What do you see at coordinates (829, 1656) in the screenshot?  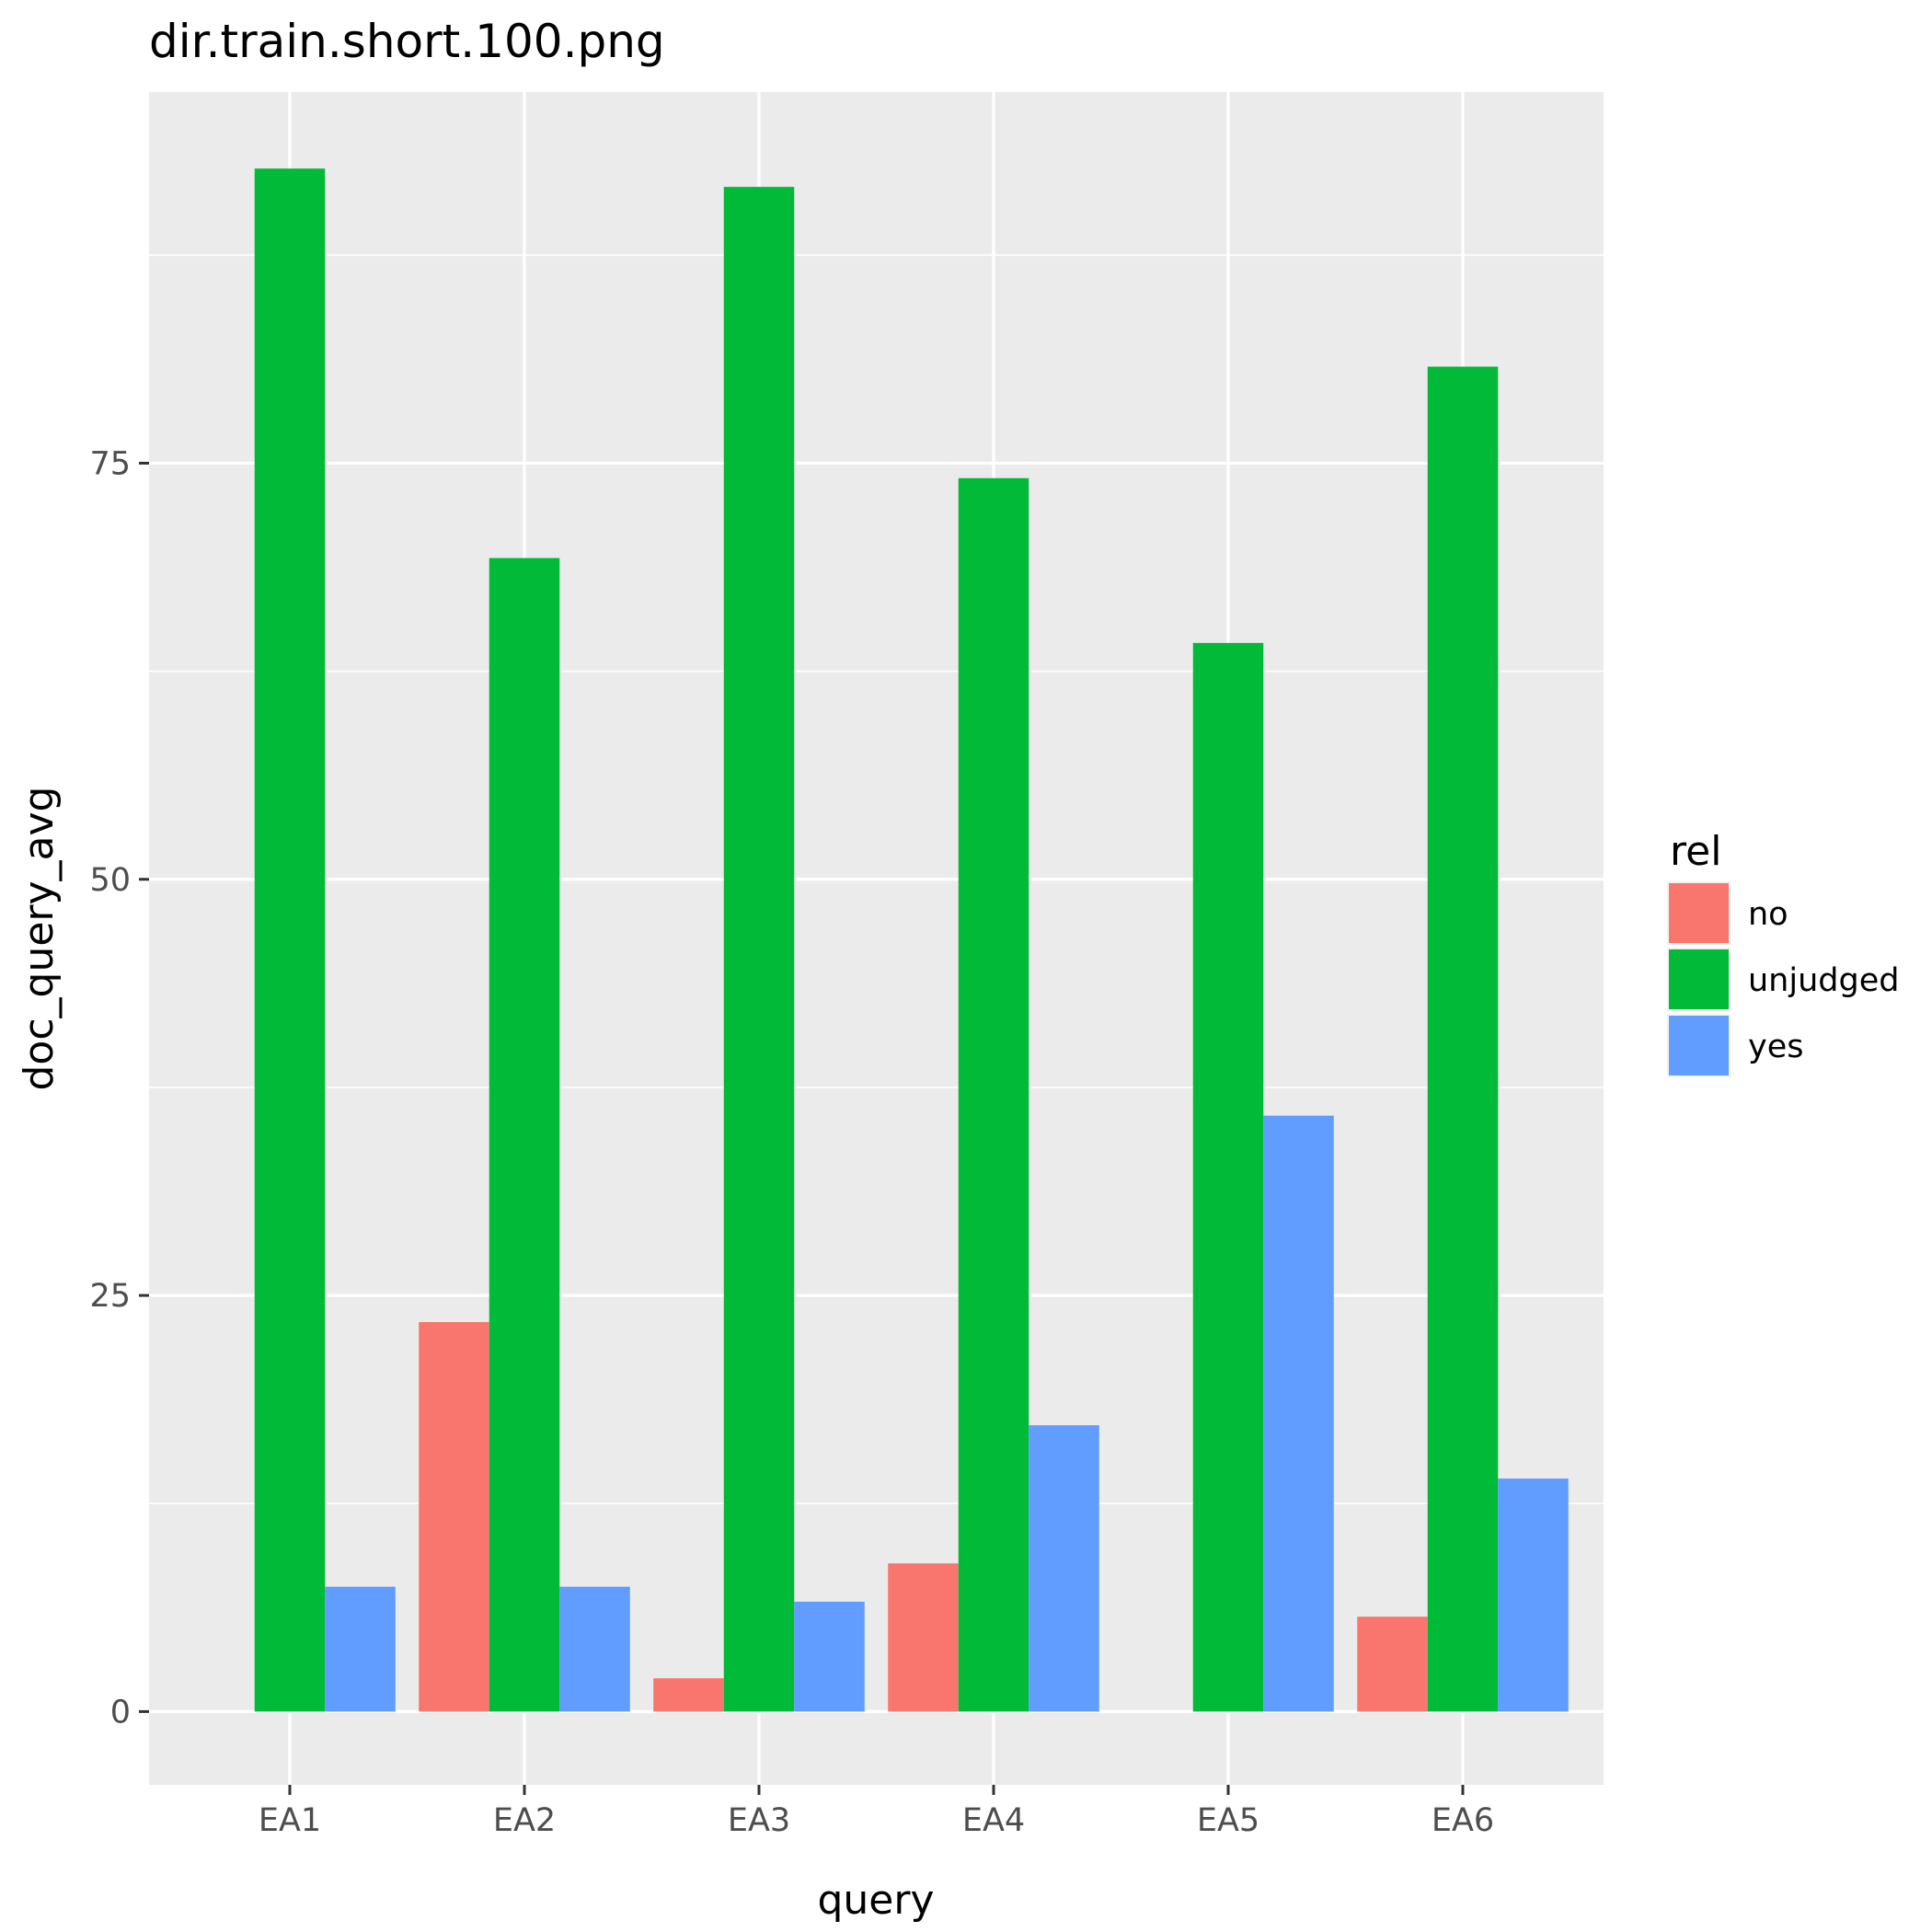 I see `bar-yes-EA3` at bounding box center [829, 1656].